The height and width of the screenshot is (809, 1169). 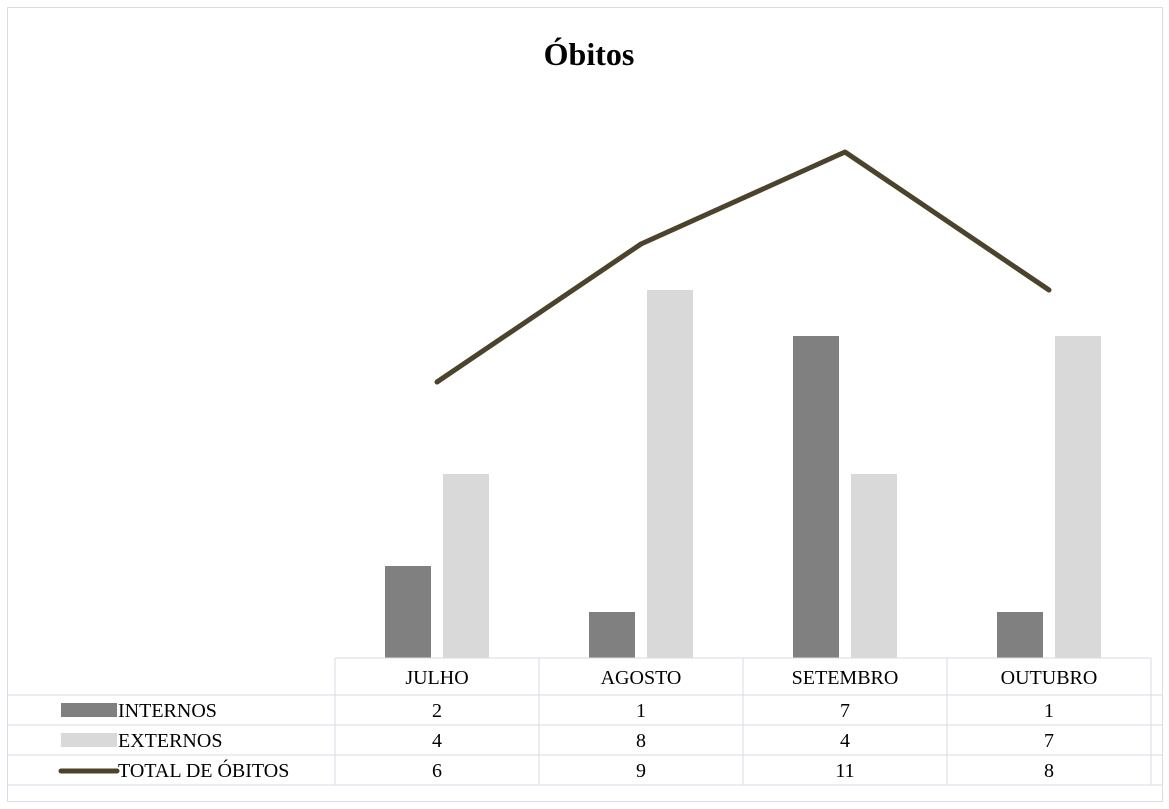 What do you see at coordinates (437, 711) in the screenshot?
I see `table-cell-internos-julho: 2` at bounding box center [437, 711].